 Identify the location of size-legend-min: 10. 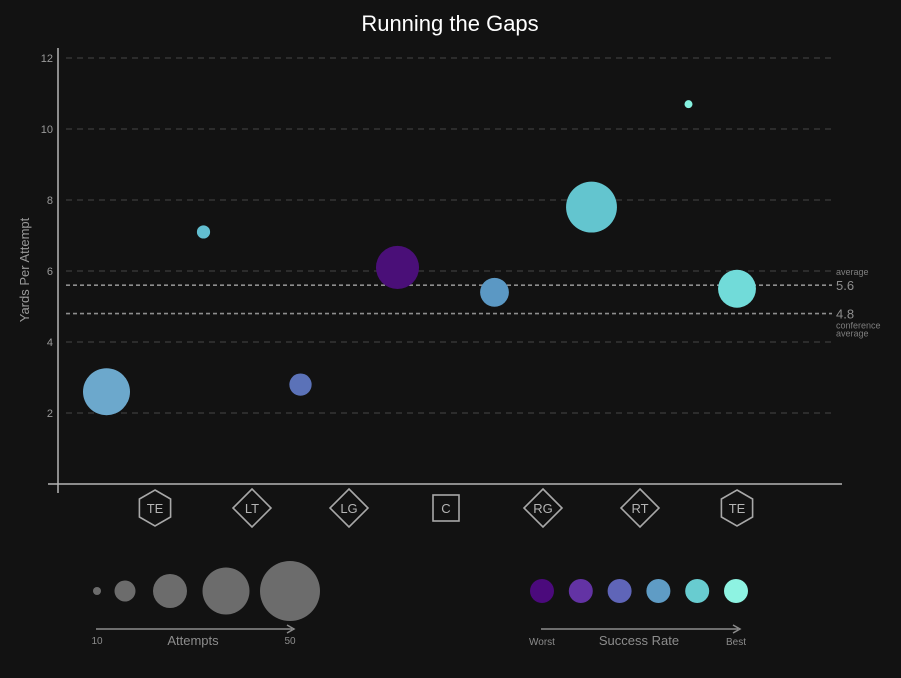
(97, 641).